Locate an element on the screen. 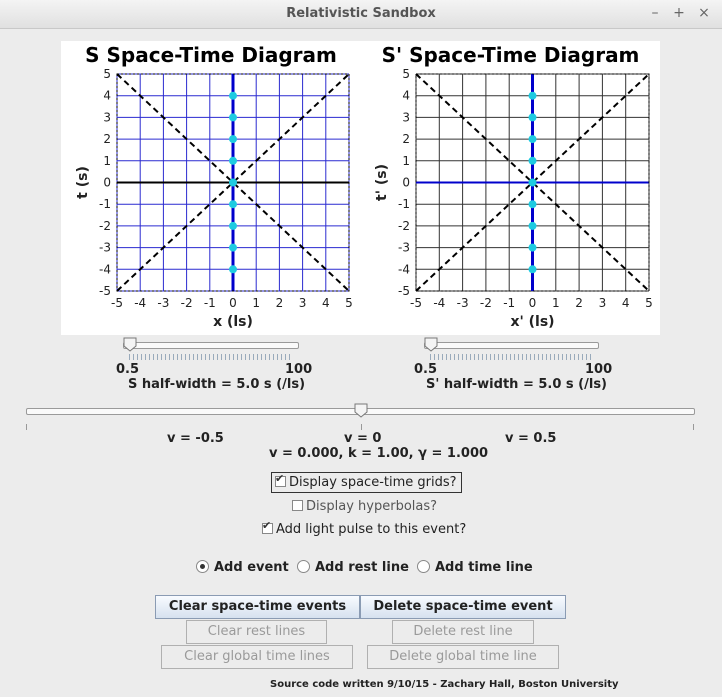 The image size is (722, 697). sp-light-line is located at coordinates (532, 182).